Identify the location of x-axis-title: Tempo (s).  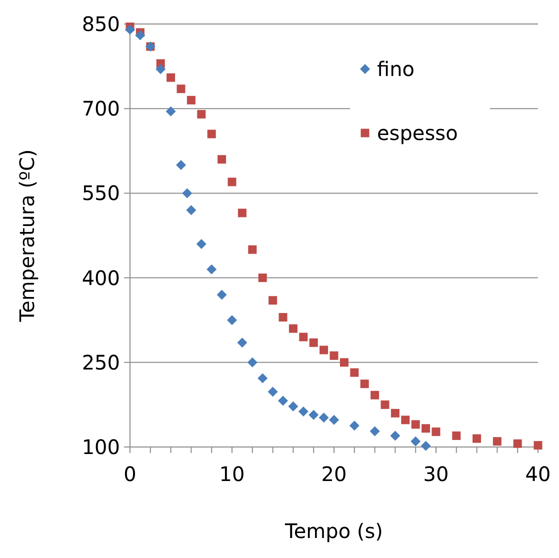
(333, 531).